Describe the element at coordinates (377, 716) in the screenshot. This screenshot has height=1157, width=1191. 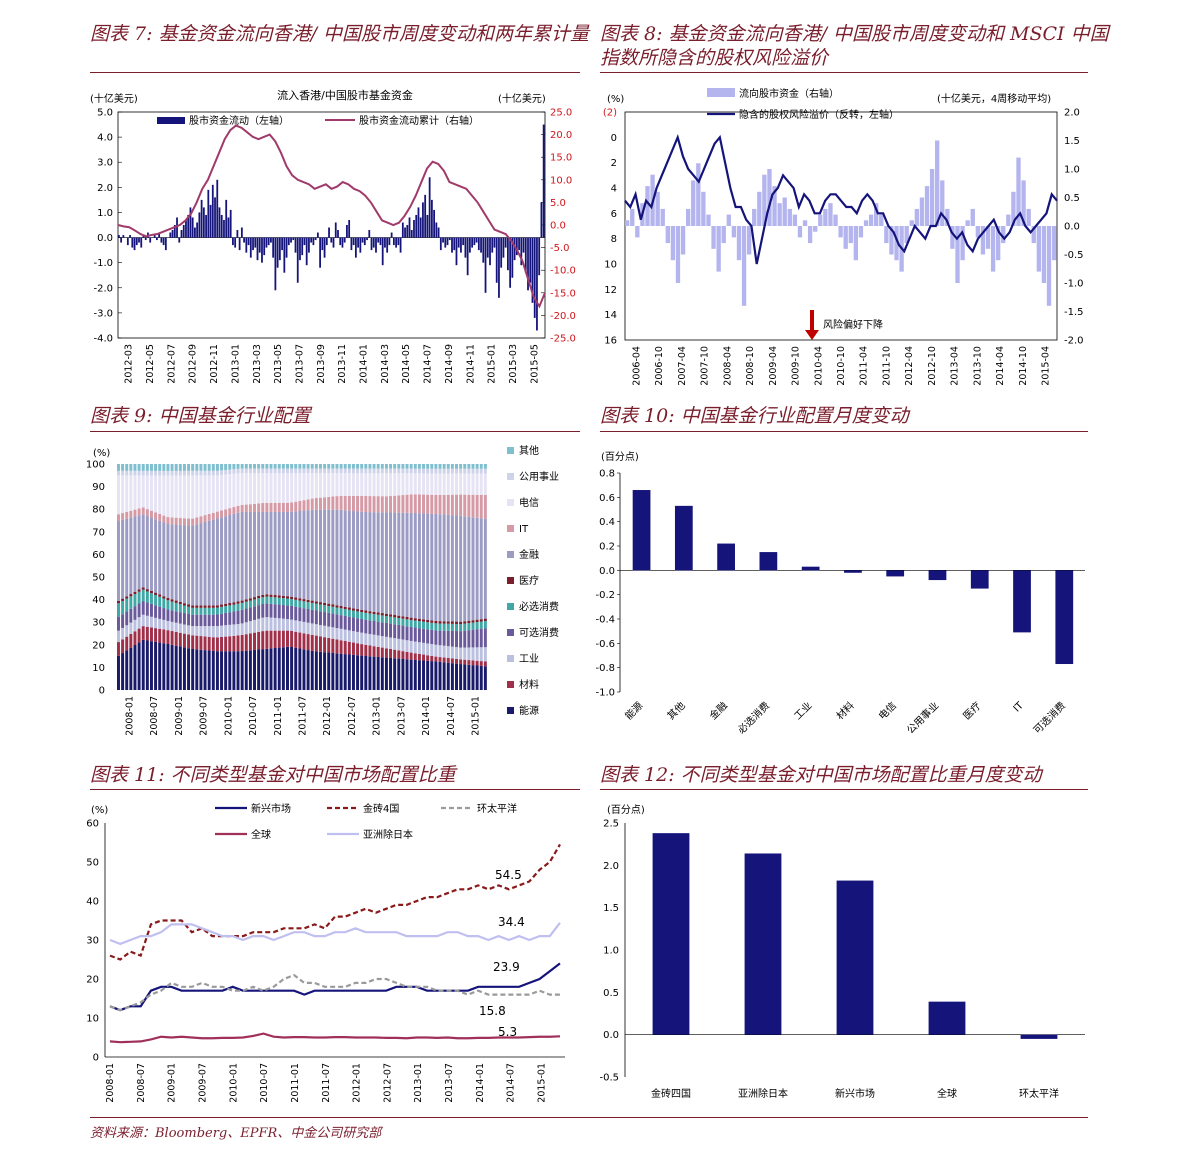
I see `x-tick-label: 2013-01` at that location.